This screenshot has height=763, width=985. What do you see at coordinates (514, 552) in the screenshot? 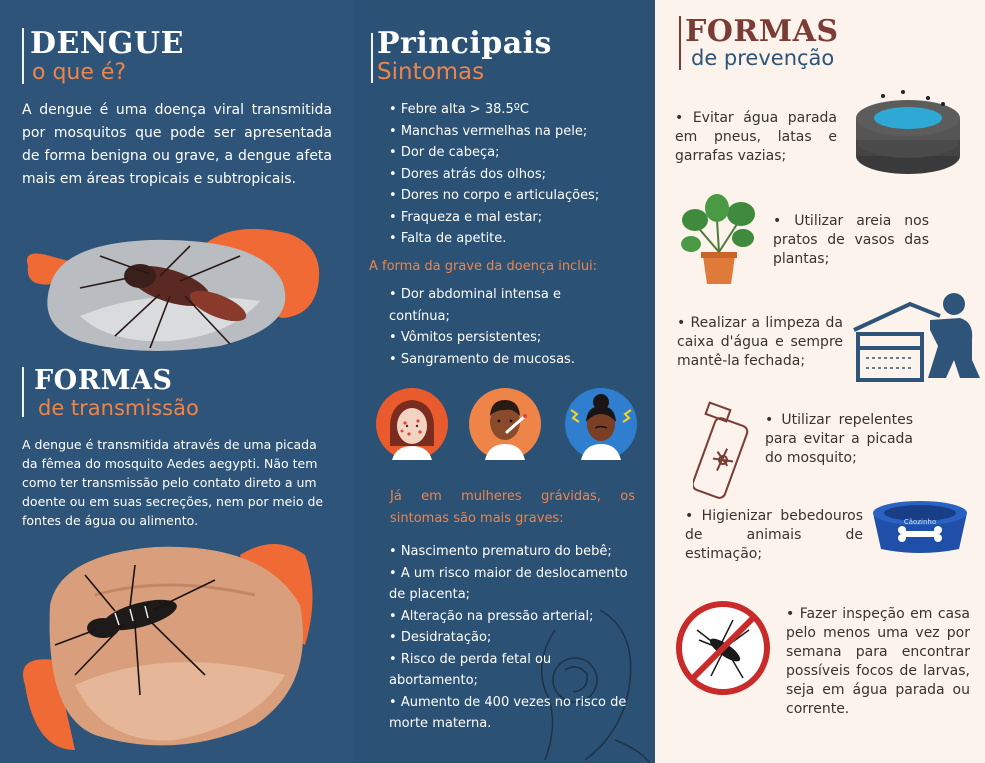
I see `list-item: Nascimento prematuro do bebê;` at bounding box center [514, 552].